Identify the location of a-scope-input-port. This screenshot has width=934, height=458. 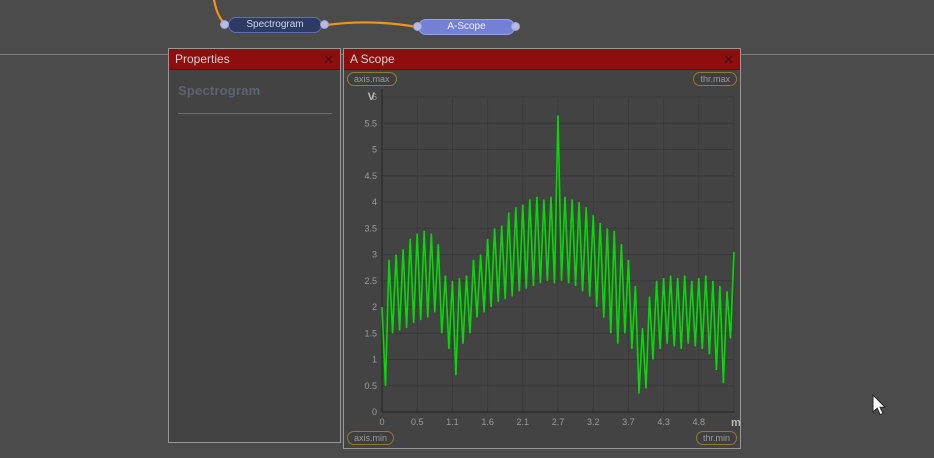
(417, 26).